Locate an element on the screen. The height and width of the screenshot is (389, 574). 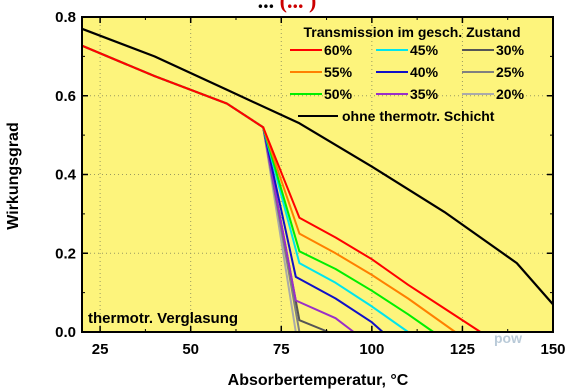
legend-label: 30% is located at coordinates (510, 50).